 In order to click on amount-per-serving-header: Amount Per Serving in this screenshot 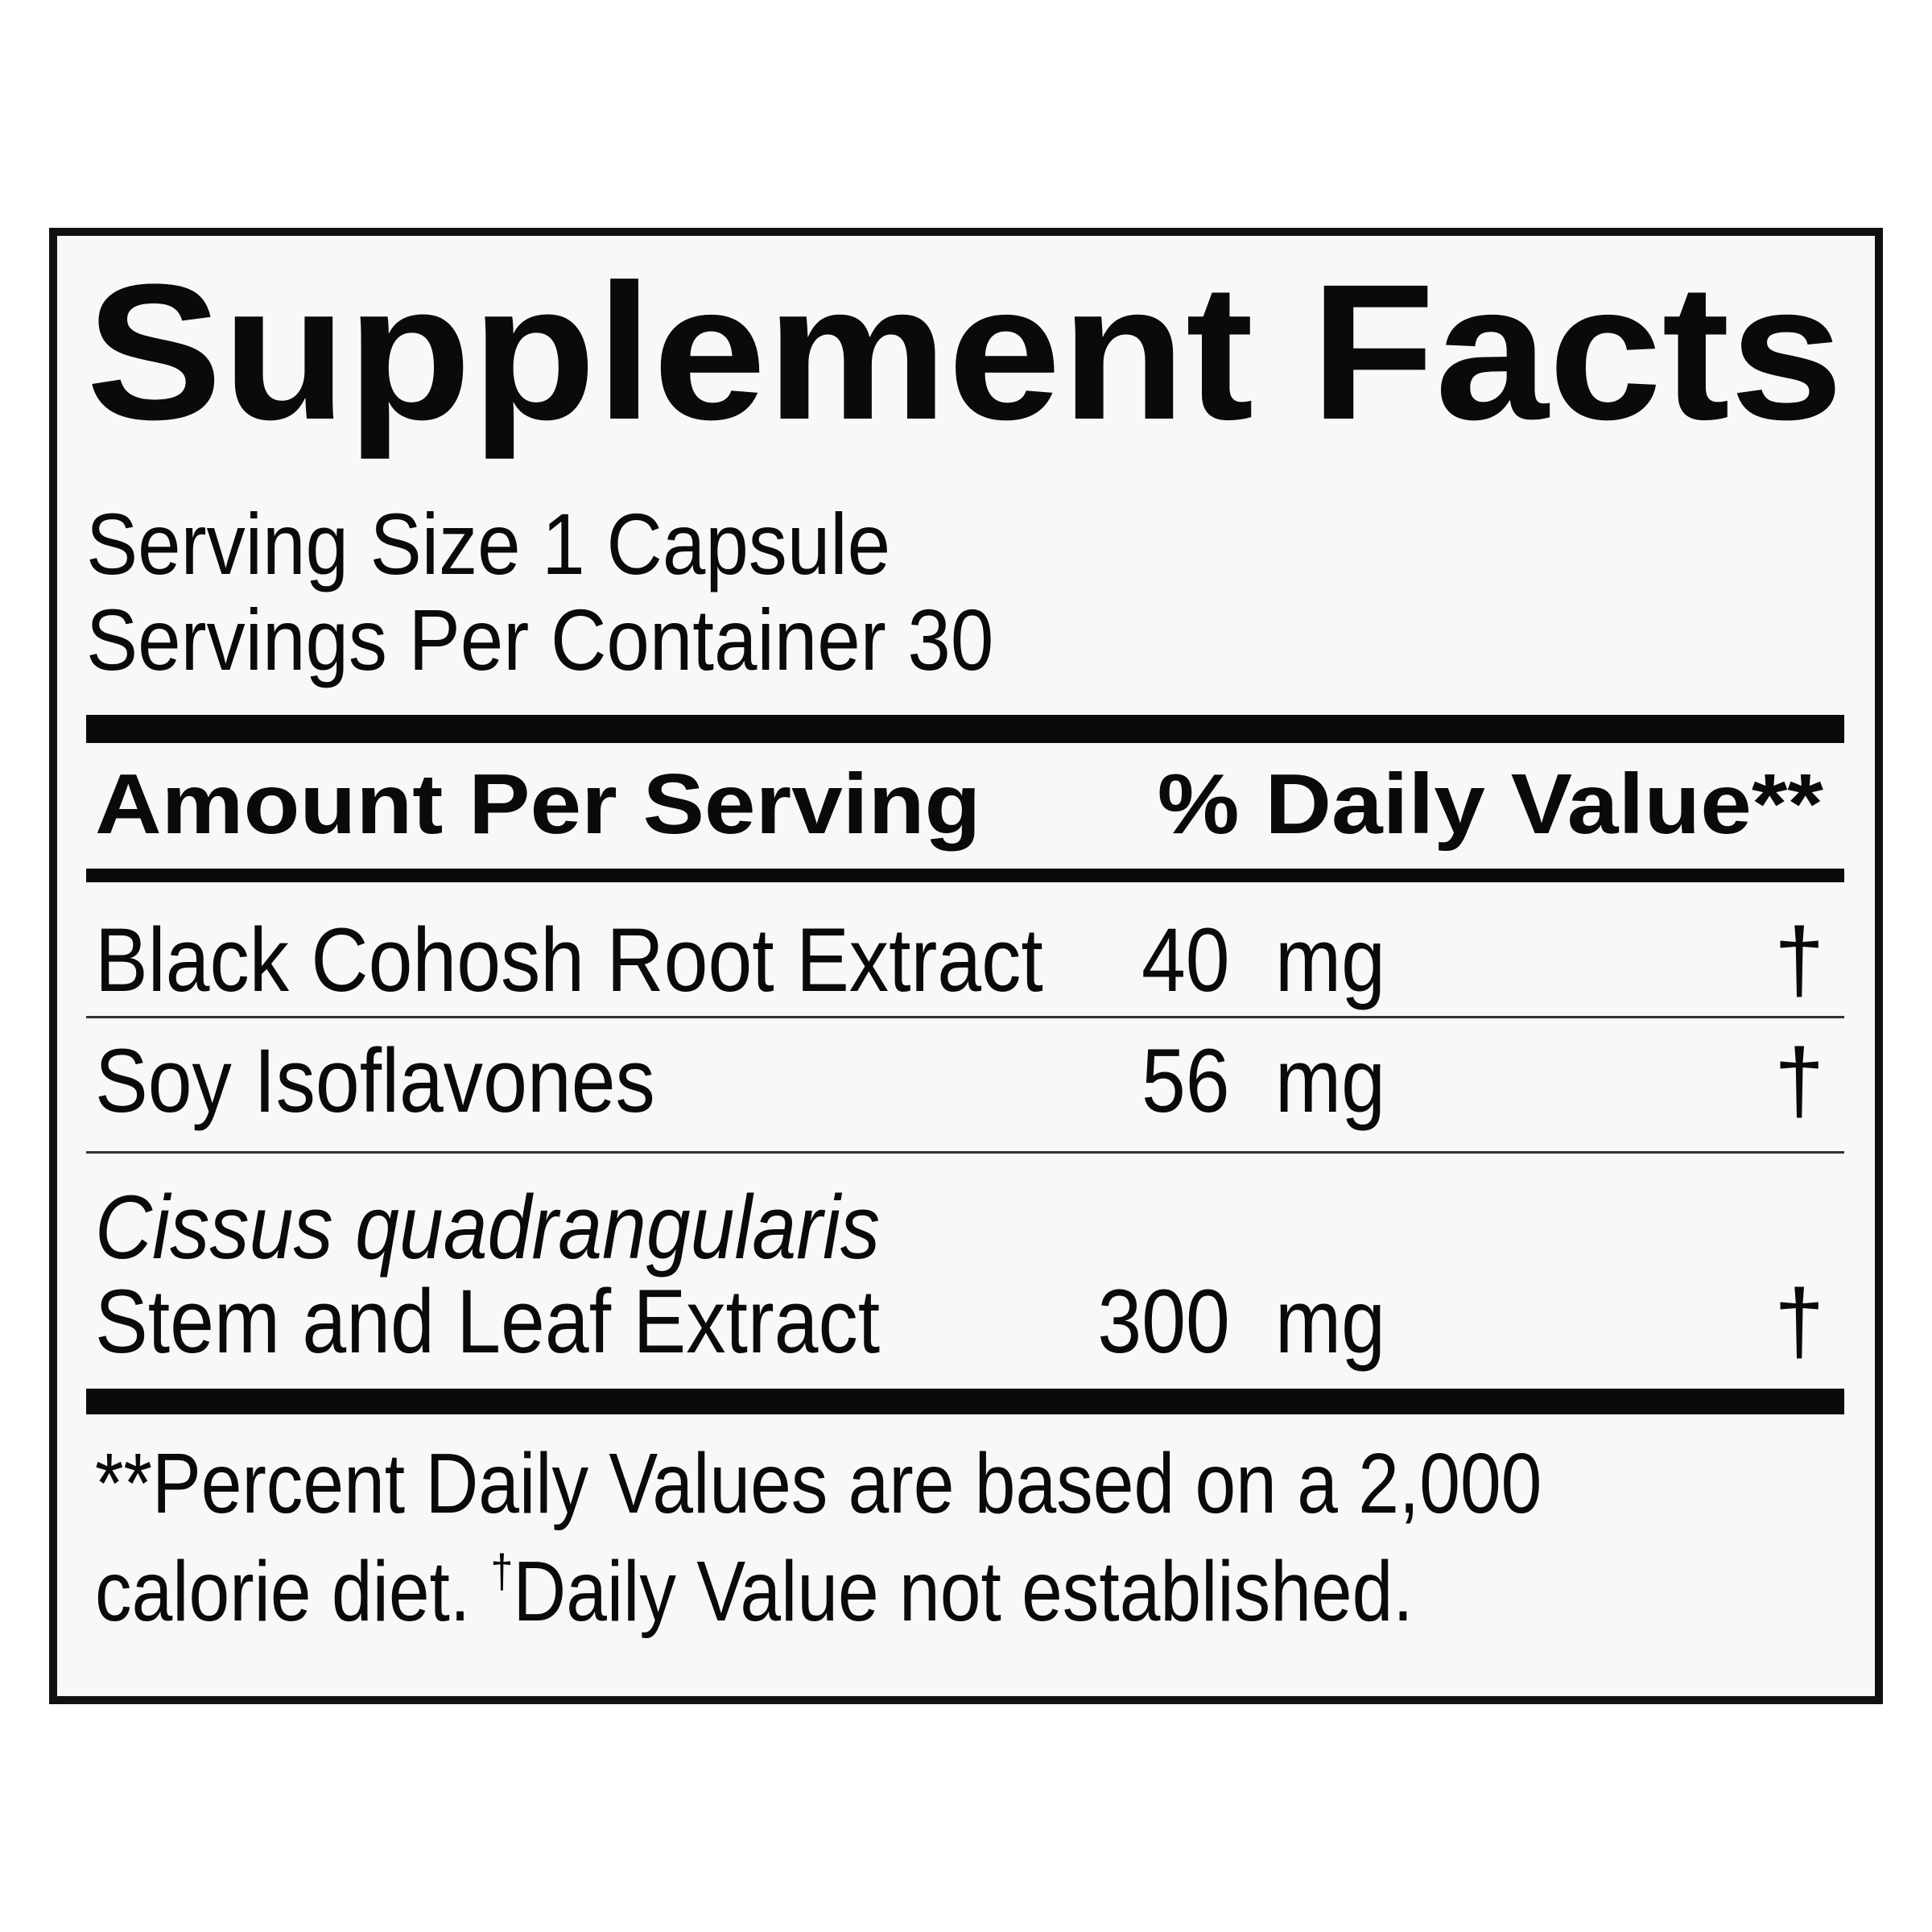, I will do `click(538, 804)`.